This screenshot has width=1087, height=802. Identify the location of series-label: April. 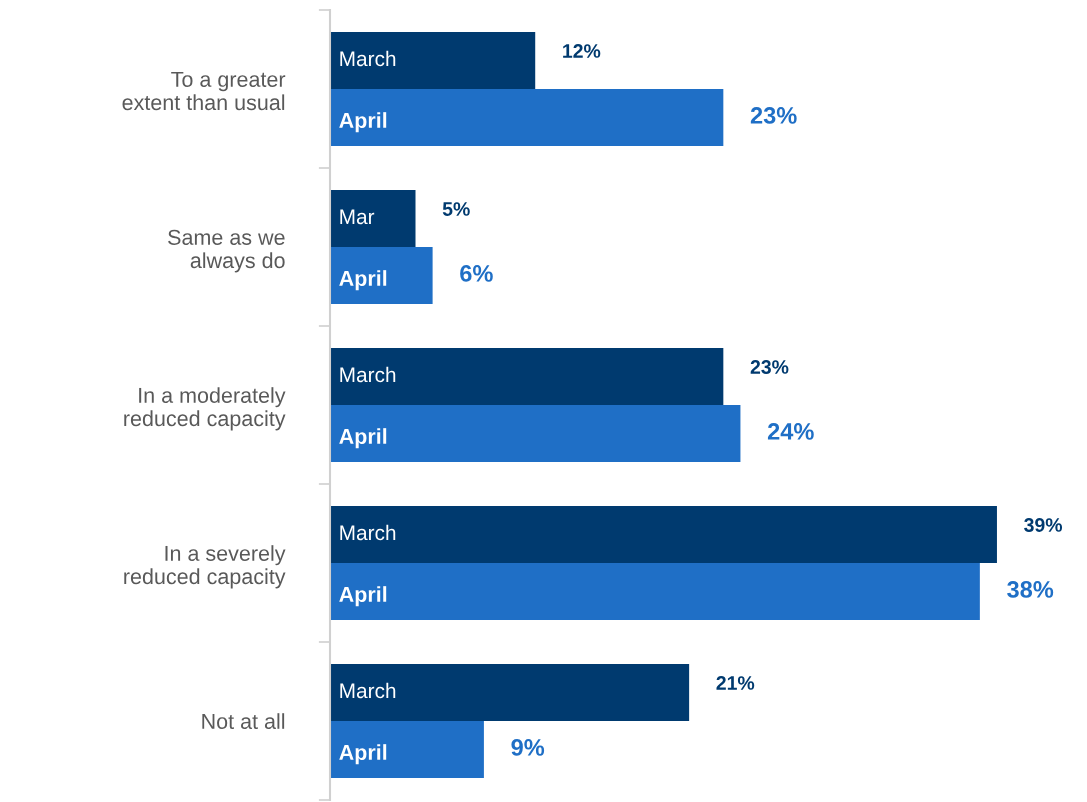
(363, 122).